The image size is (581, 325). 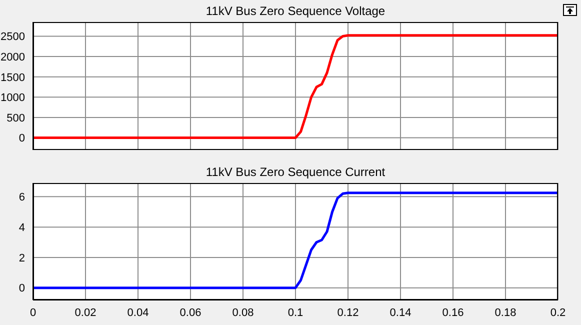 What do you see at coordinates (558, 312) in the screenshot?
I see `x-tick-label: 0.2` at bounding box center [558, 312].